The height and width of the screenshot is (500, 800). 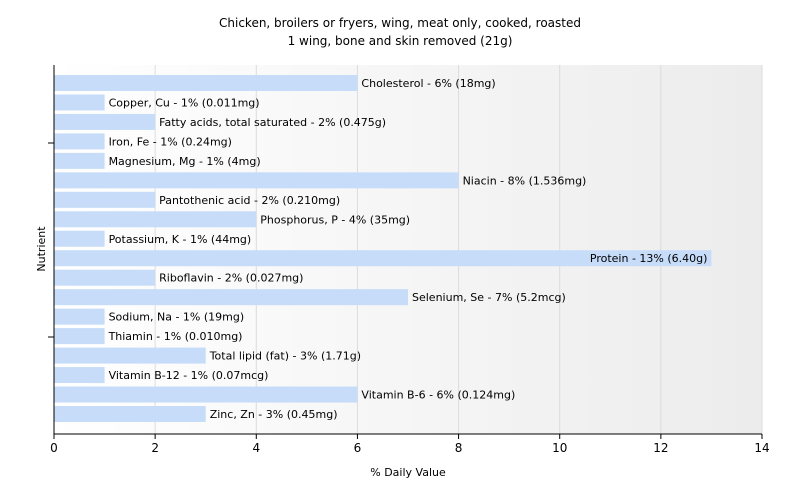 What do you see at coordinates (41, 249) in the screenshot?
I see `y-axis-label: Nutrient` at bounding box center [41, 249].